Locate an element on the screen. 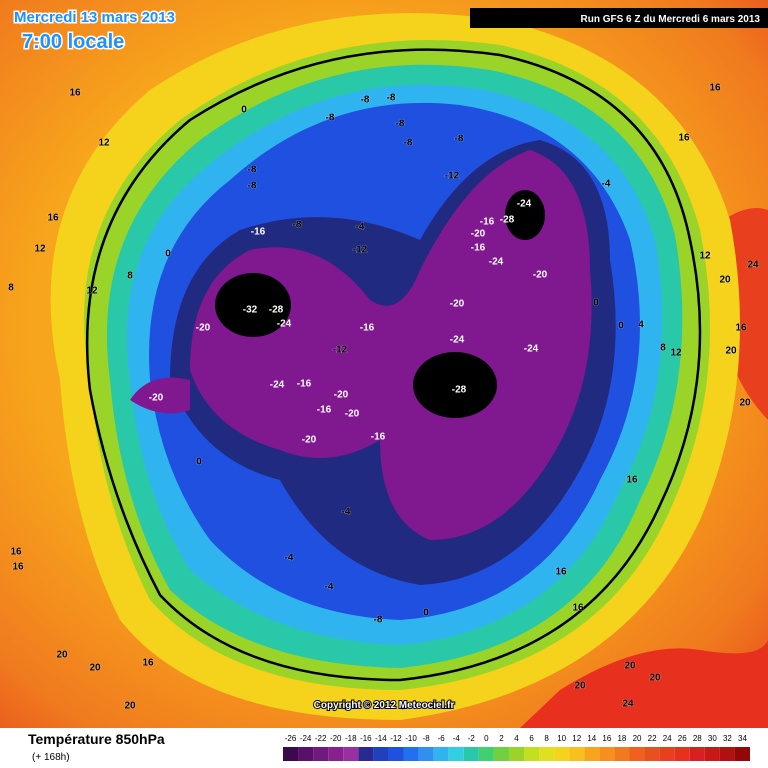 This screenshot has width=768, height=768. scale-label: 22 is located at coordinates (652, 738).